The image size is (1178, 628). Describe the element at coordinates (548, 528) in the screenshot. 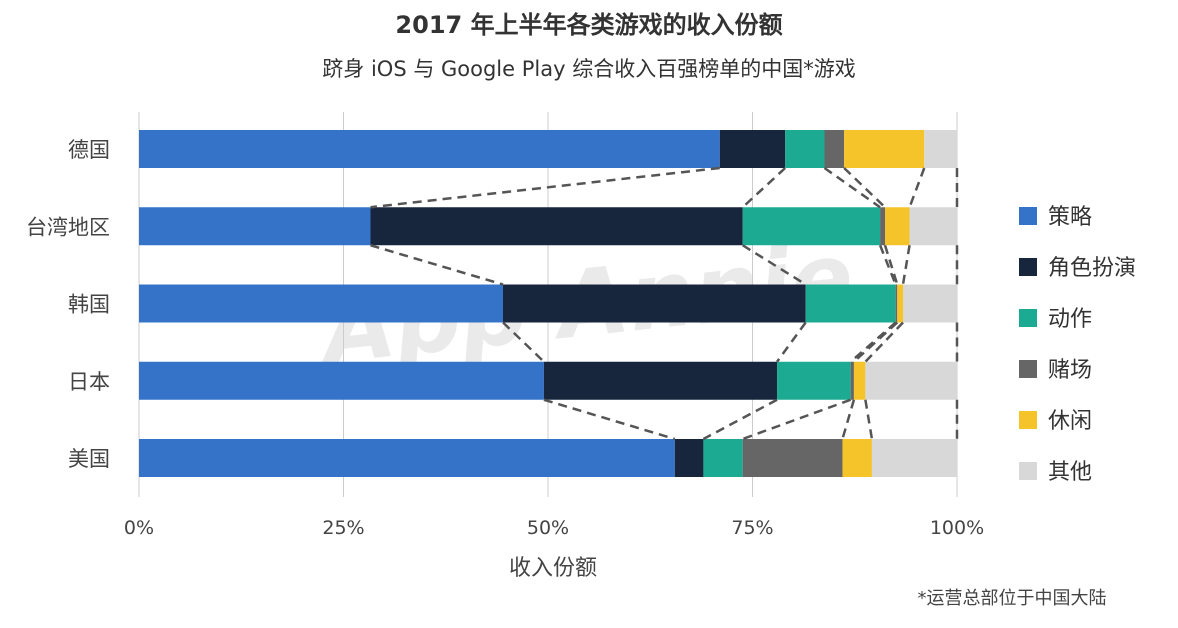

I see `x-tick-label: 50%` at that location.